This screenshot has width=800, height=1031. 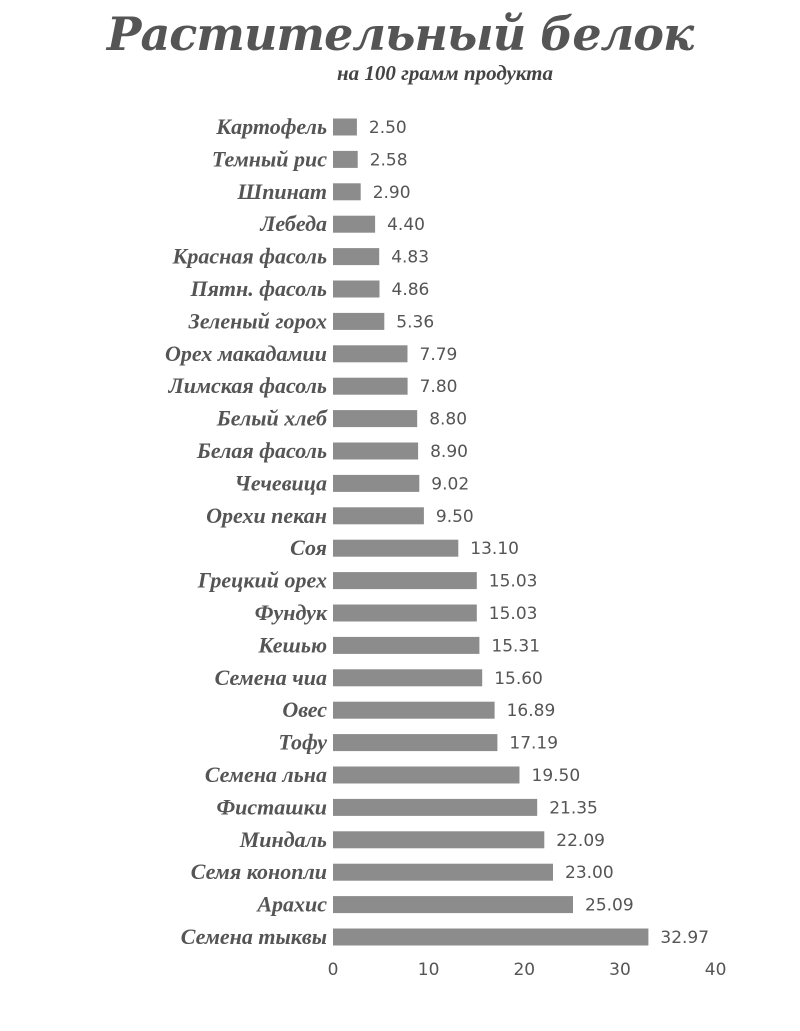 I want to click on x-tick-label: 30, so click(x=620, y=970).